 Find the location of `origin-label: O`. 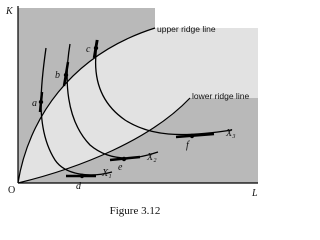

origin-label: O is located at coordinates (11, 190).